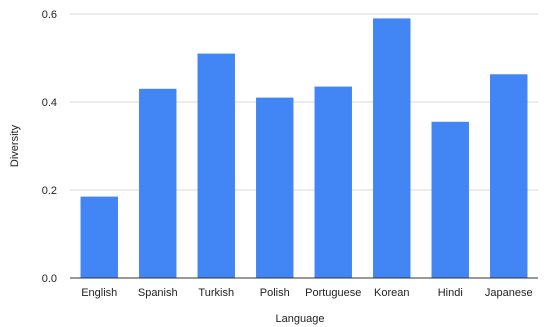 Image resolution: width=546 pixels, height=327 pixels. I want to click on bar-english, so click(99, 237).